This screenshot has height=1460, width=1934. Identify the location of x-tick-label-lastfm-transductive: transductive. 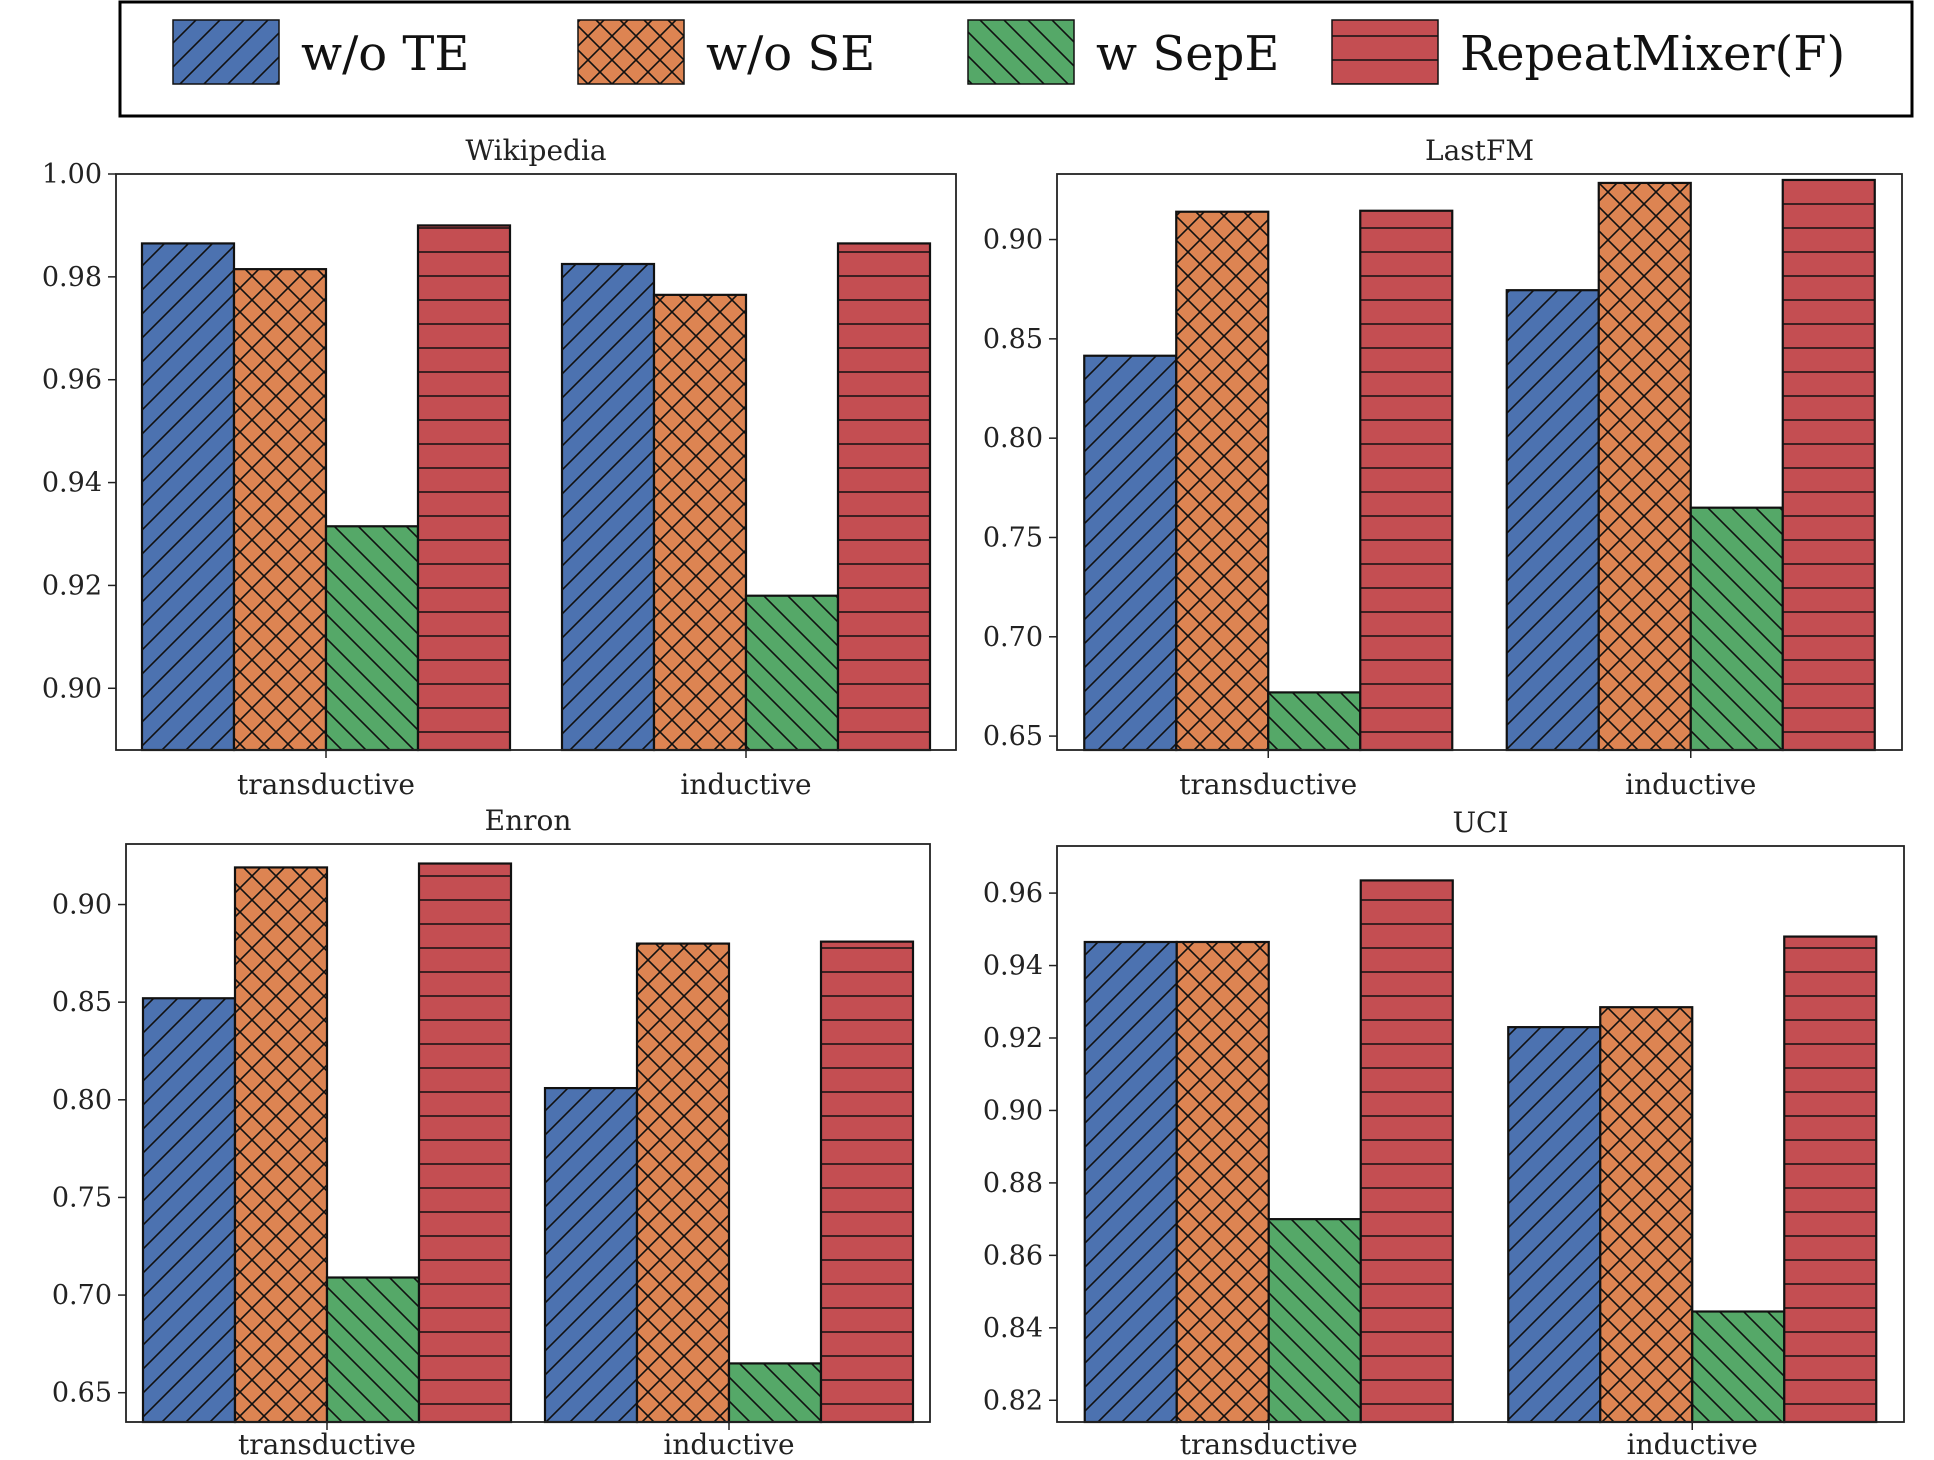
(1268, 784).